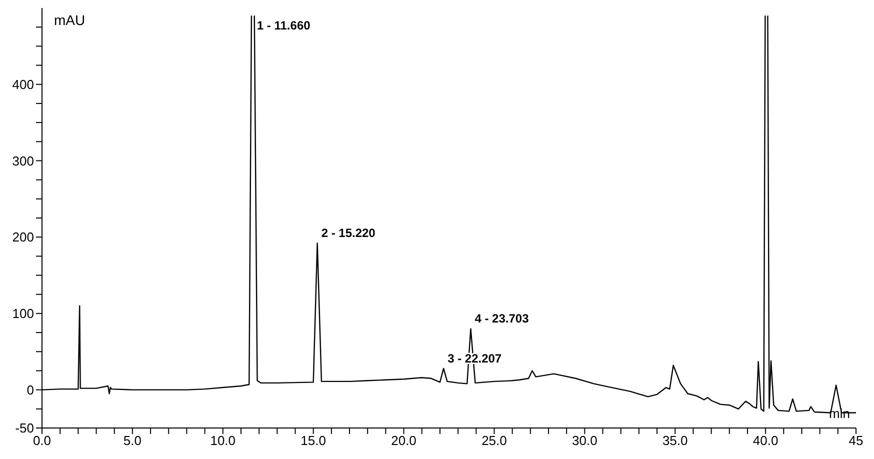 The width and height of the screenshot is (874, 459). What do you see at coordinates (502, 319) in the screenshot?
I see `annotation: 4 - 23.703` at bounding box center [502, 319].